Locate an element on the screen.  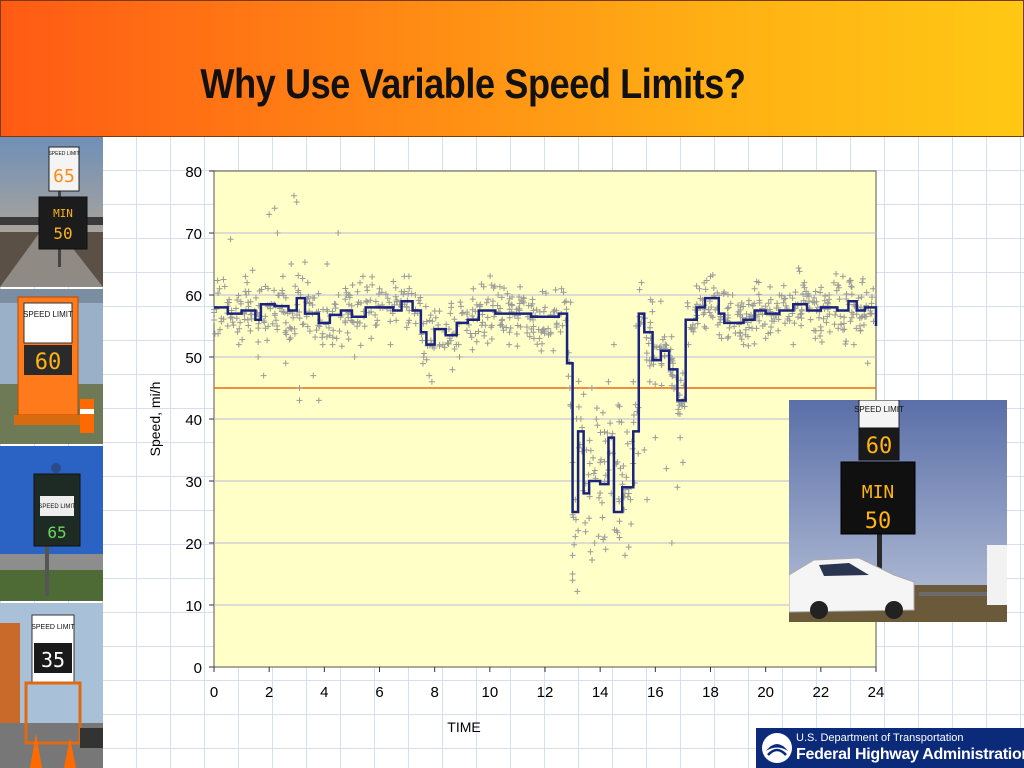
agency-line-1: U.S. Department of Transportation is located at coordinates (880, 738).